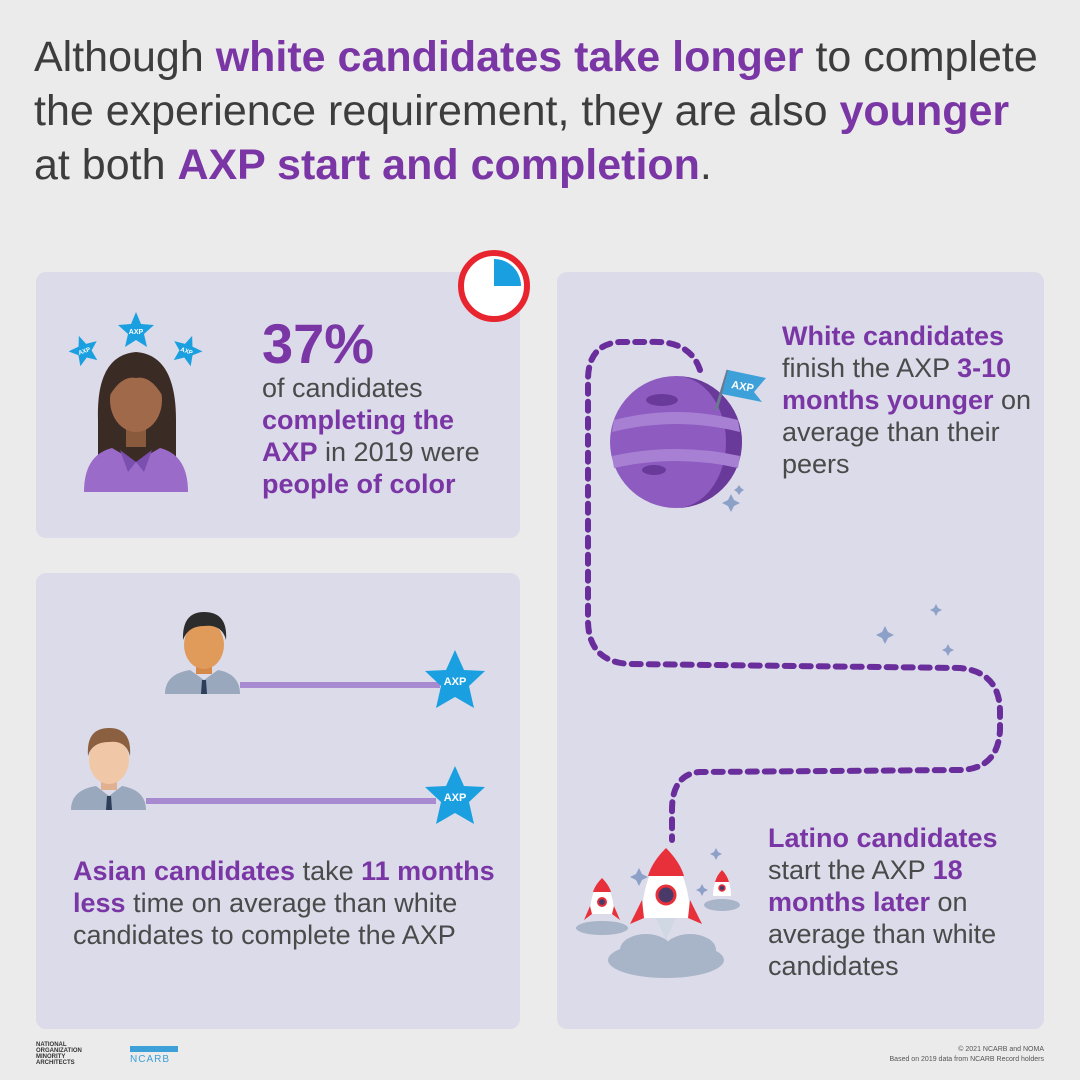  What do you see at coordinates (108, 769) in the screenshot?
I see `white-man-avatar-icon` at bounding box center [108, 769].